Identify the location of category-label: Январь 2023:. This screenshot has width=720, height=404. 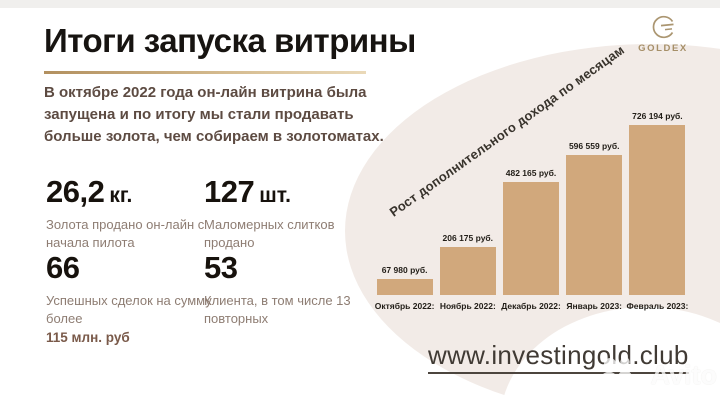
(594, 306).